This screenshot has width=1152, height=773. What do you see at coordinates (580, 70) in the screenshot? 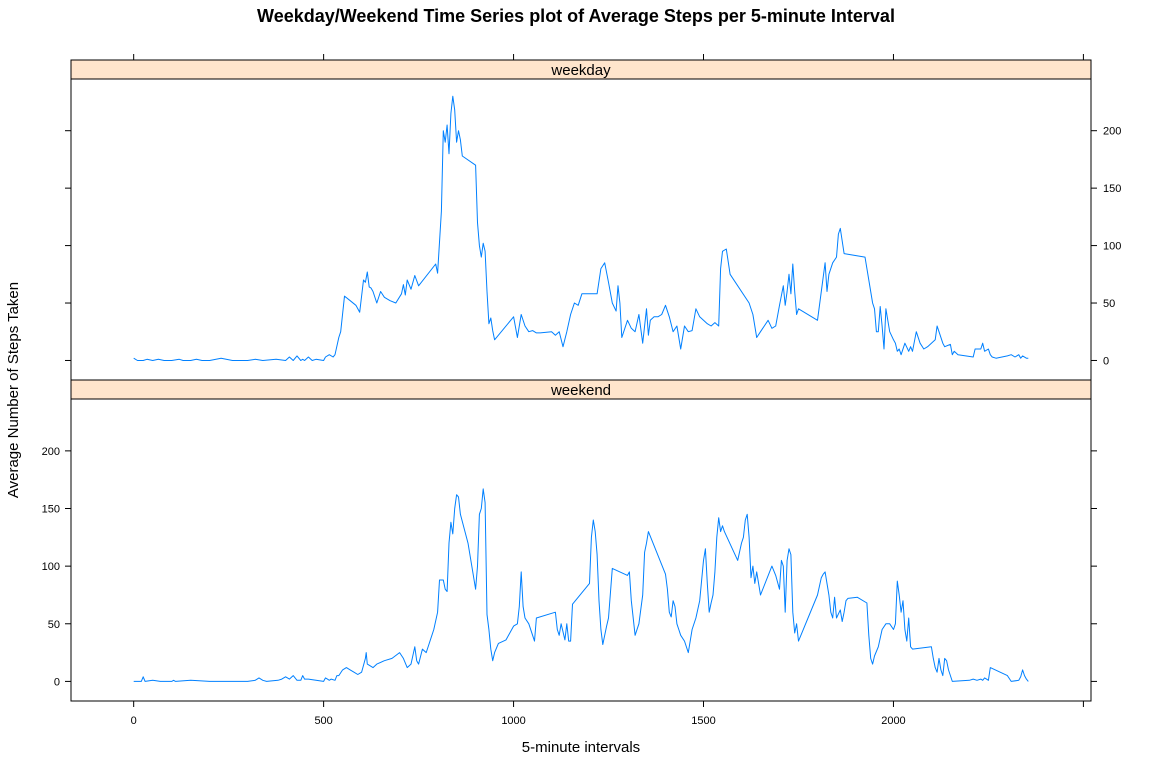
I see `strip-label-weekday: weekday` at bounding box center [580, 70].